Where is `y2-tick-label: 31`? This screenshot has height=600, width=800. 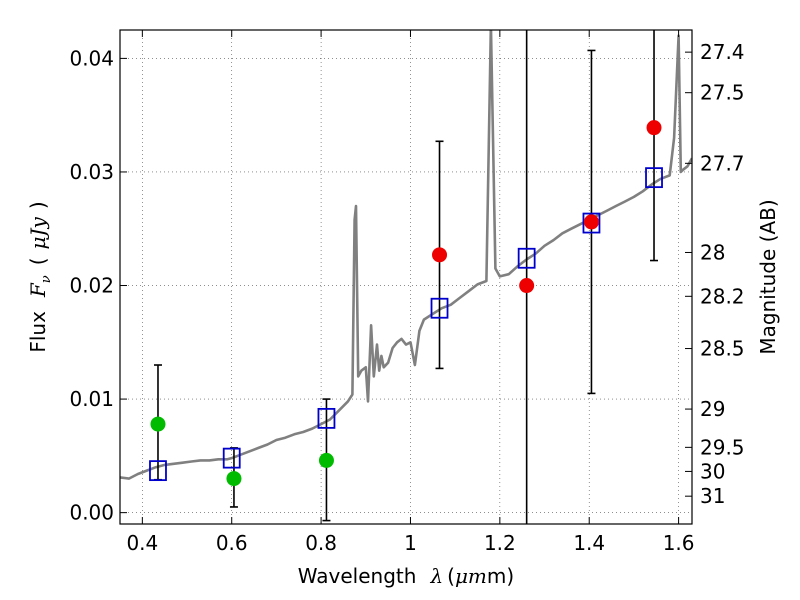 y2-tick-label: 31 is located at coordinates (712, 496).